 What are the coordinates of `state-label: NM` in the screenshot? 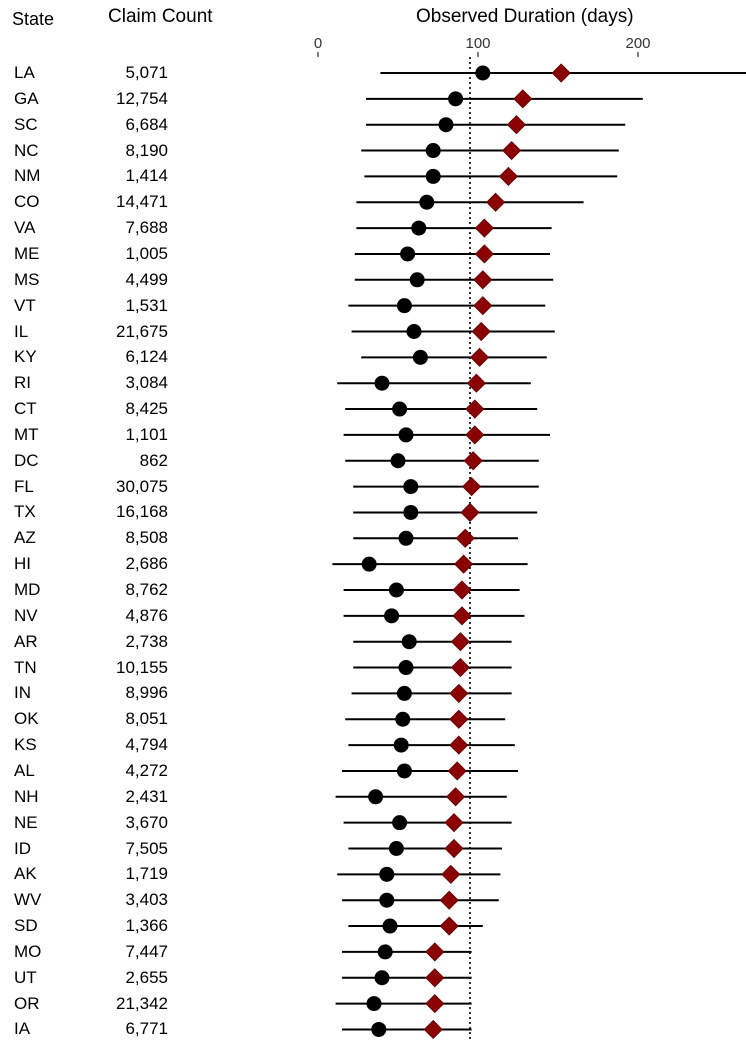 It's located at (27, 176).